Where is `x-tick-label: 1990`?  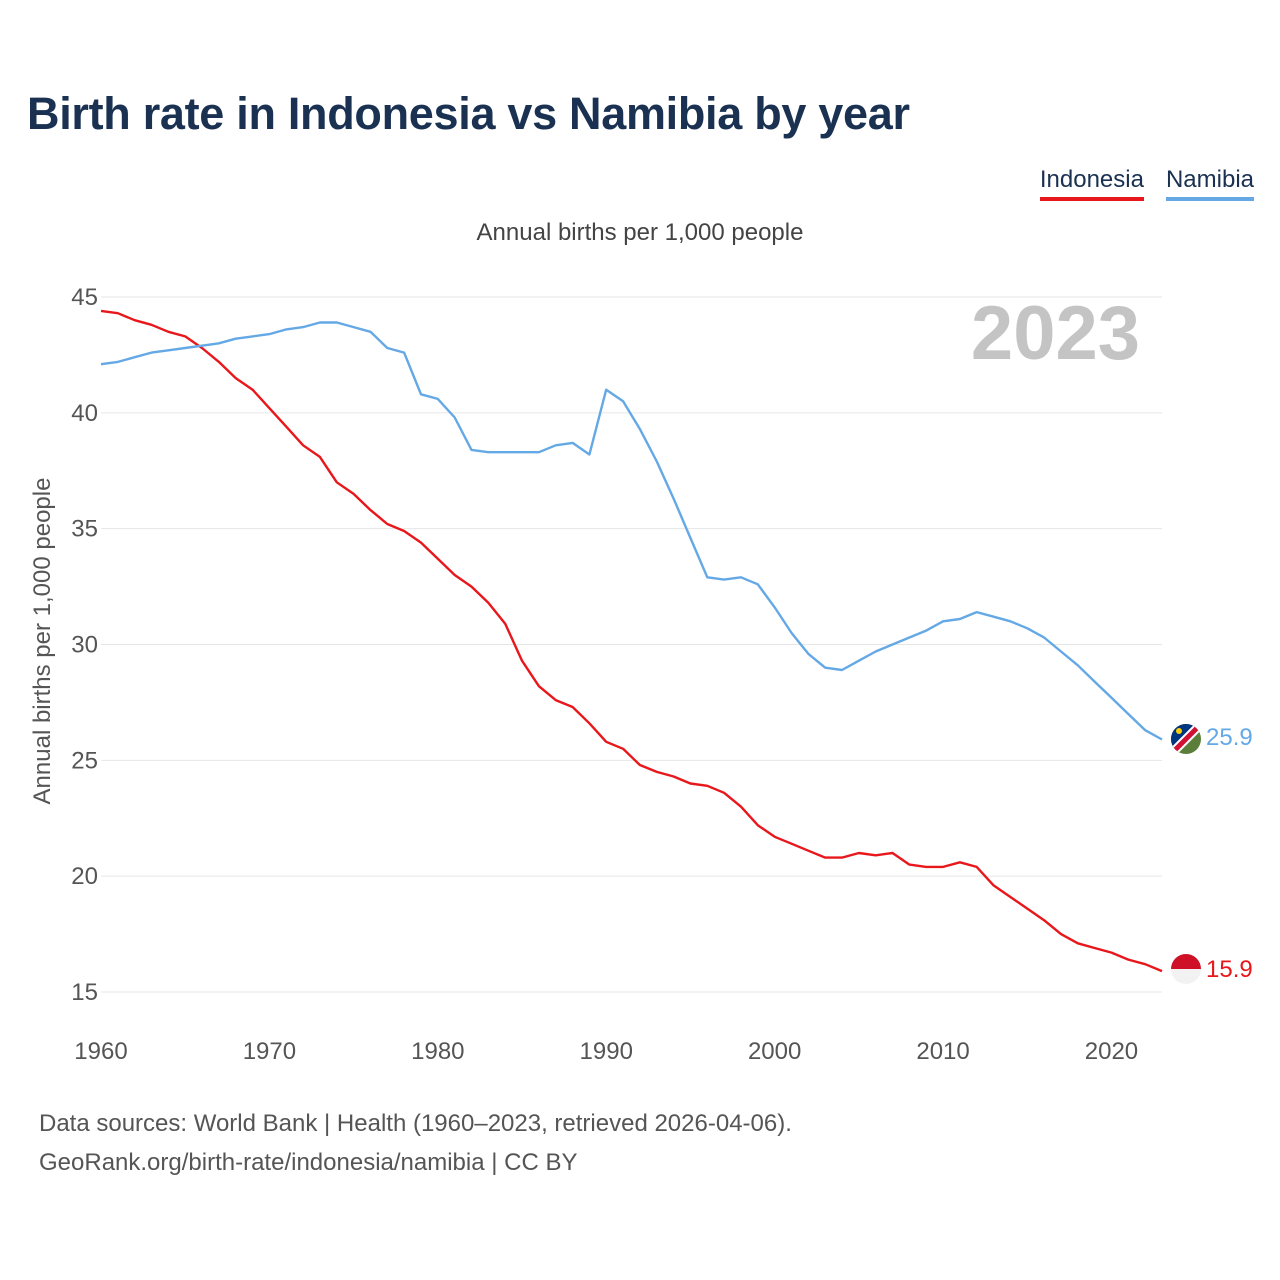 x-tick-label: 1990 is located at coordinates (606, 1051).